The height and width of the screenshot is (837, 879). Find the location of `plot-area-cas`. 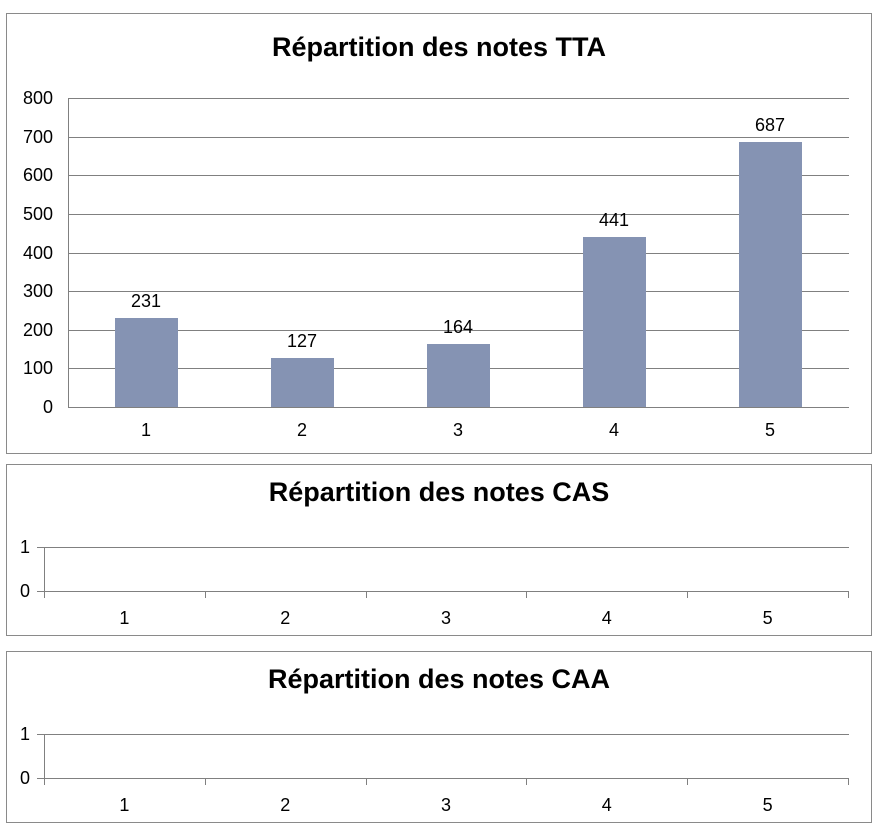

plot-area-cas is located at coordinates (446, 569).